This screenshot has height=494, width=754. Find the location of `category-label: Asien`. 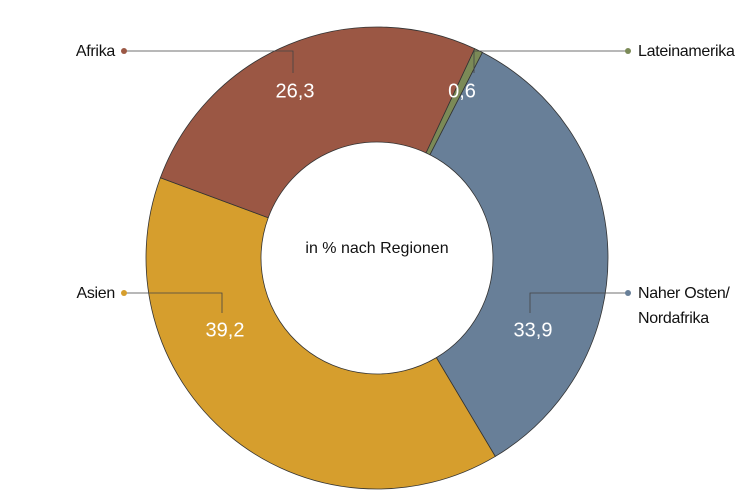

category-label: Asien is located at coordinates (95, 293).